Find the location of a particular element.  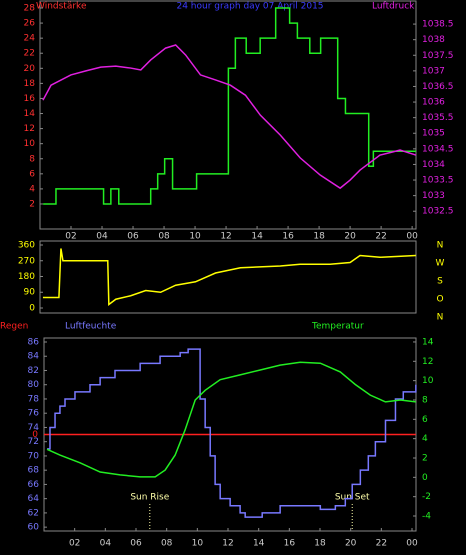

y2-tick-label: 1035.5 is located at coordinates (438, 118).